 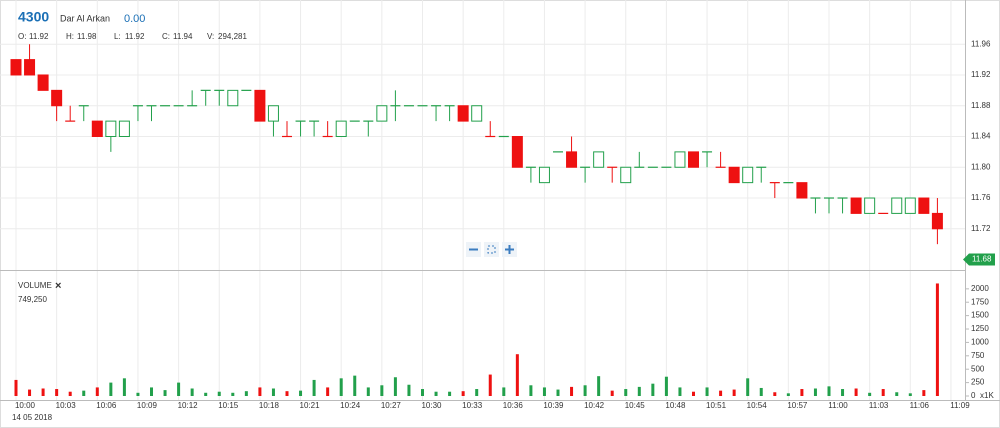 I want to click on volume-tick-label: 1250, so click(x=980, y=328).